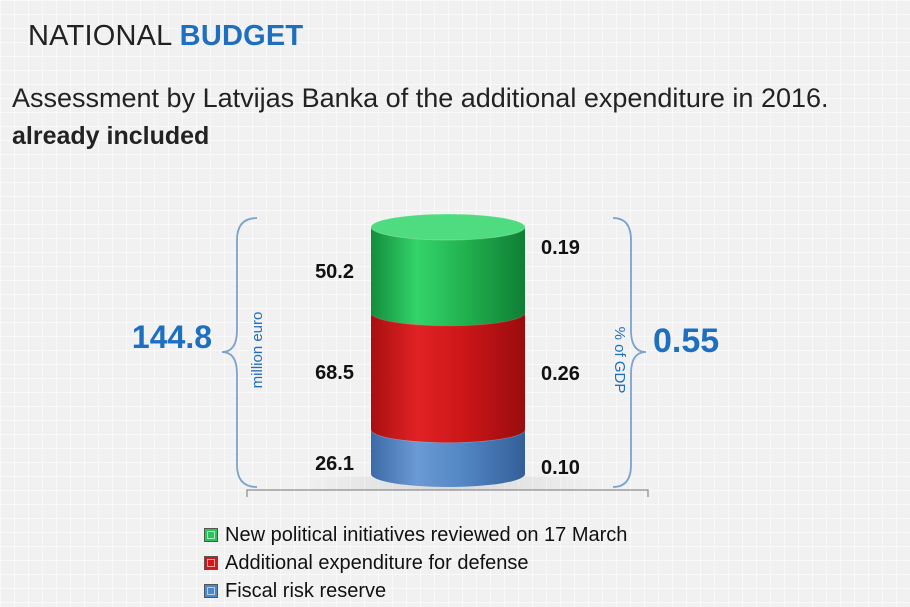 The height and width of the screenshot is (607, 910). I want to click on red-square-icon, so click(211, 563).